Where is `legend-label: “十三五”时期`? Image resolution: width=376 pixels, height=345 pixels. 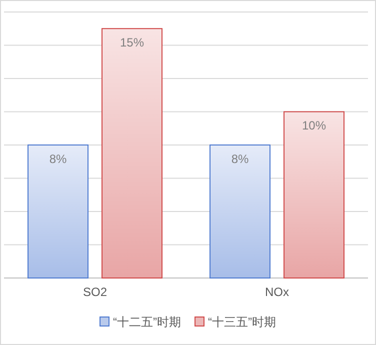
legend-label: “十三五”时期 is located at coordinates (242, 322).